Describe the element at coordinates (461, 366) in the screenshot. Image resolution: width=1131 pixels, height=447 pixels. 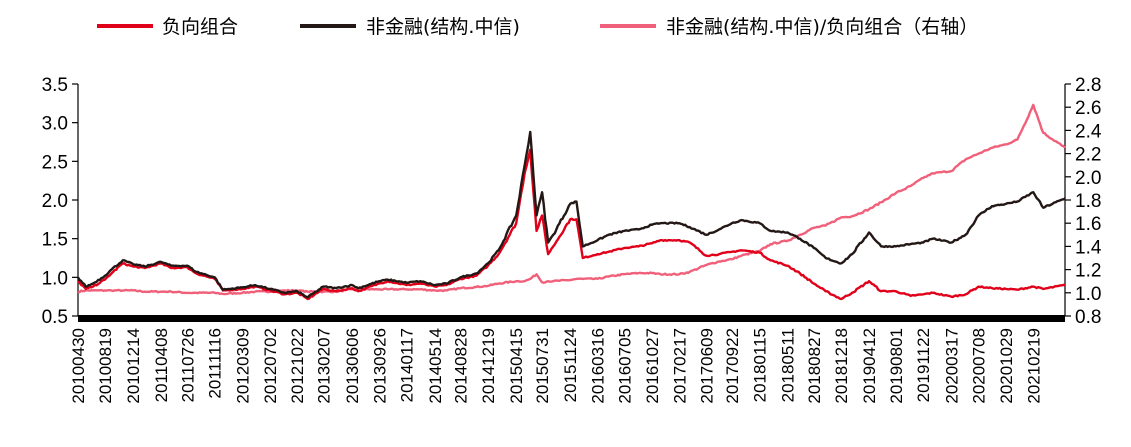
I see `x-tick-label: 20140828` at that location.